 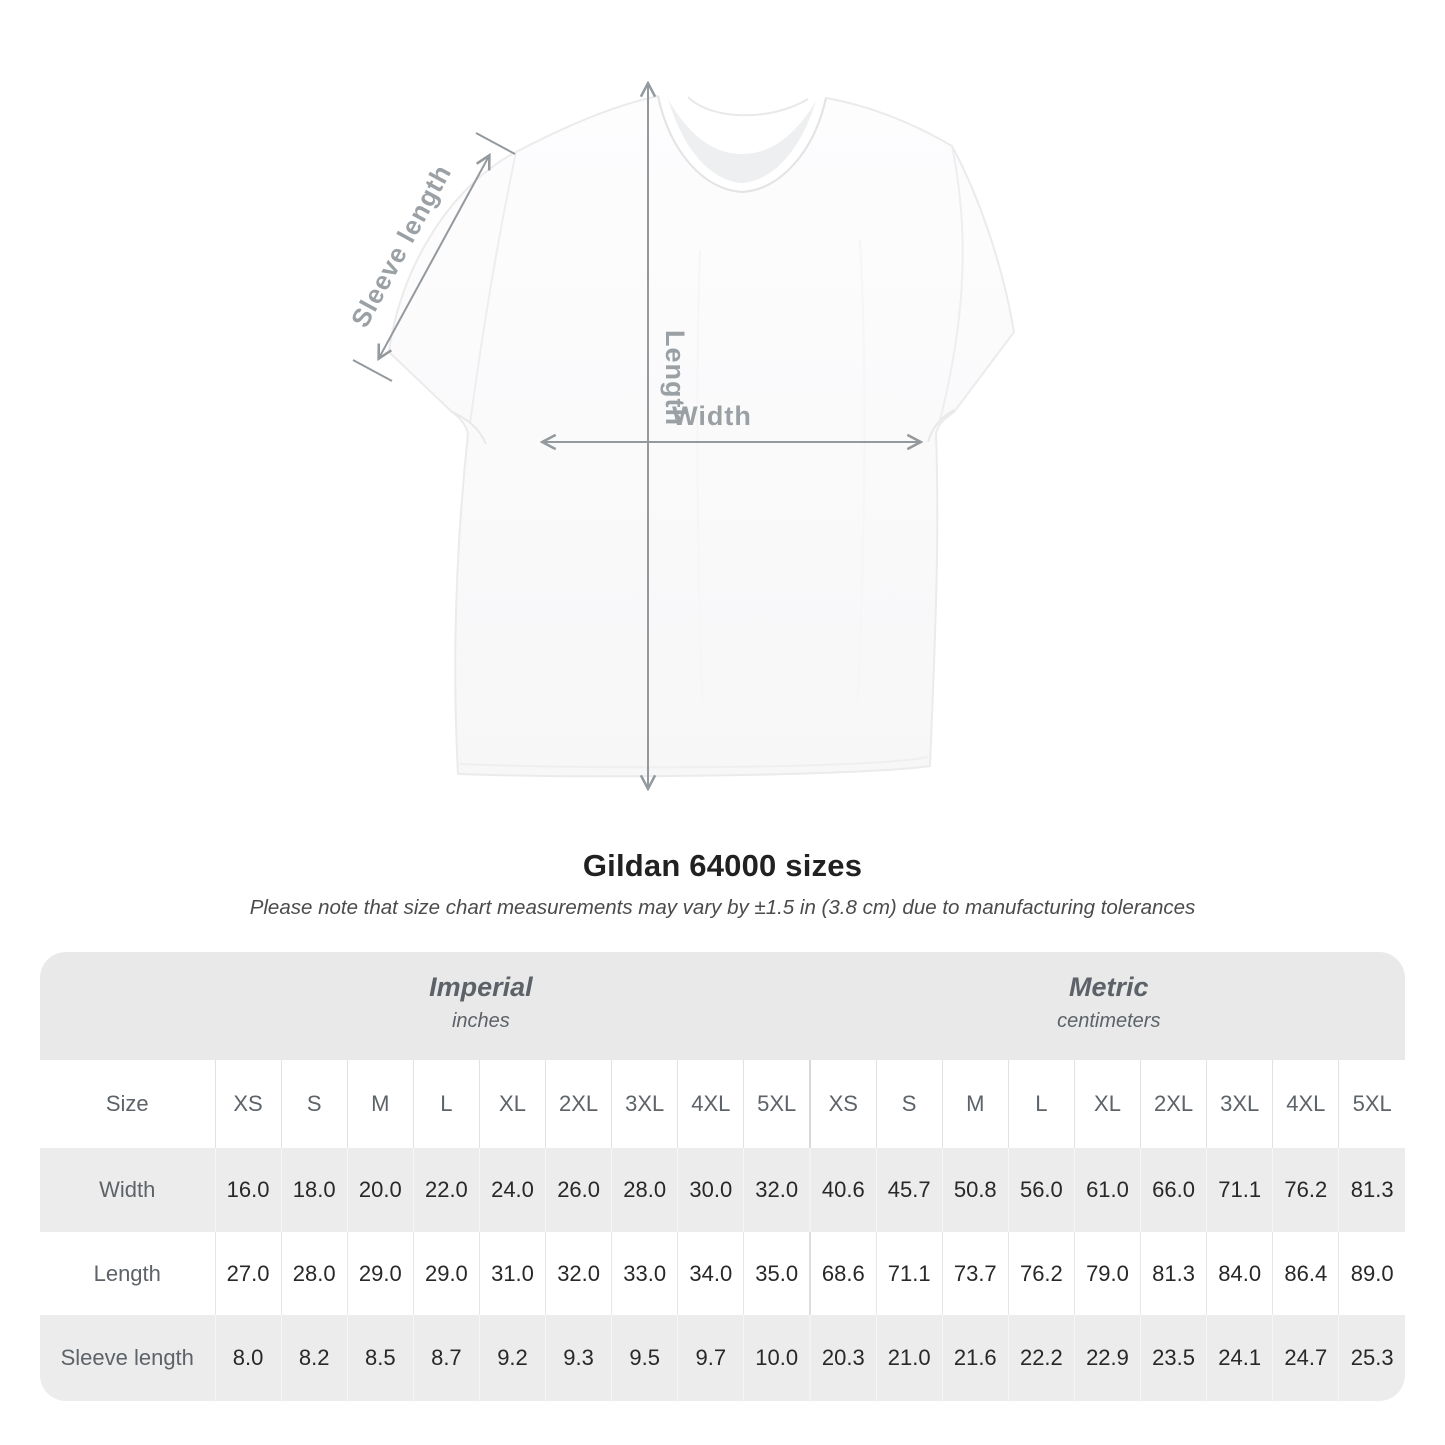 What do you see at coordinates (975, 1273) in the screenshot?
I see `value-cell: 73.7` at bounding box center [975, 1273].